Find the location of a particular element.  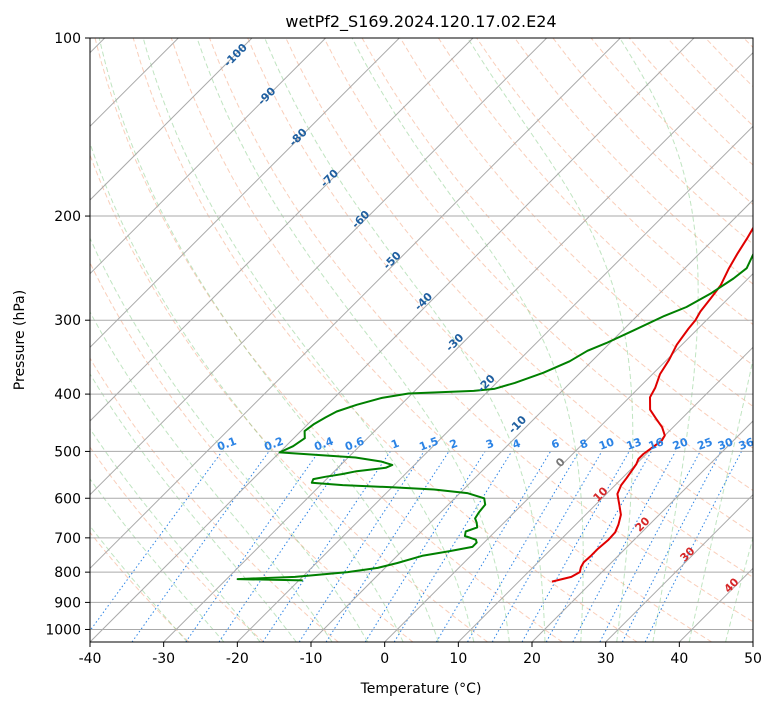

y-tick-label: 700 is located at coordinates (67, 539).